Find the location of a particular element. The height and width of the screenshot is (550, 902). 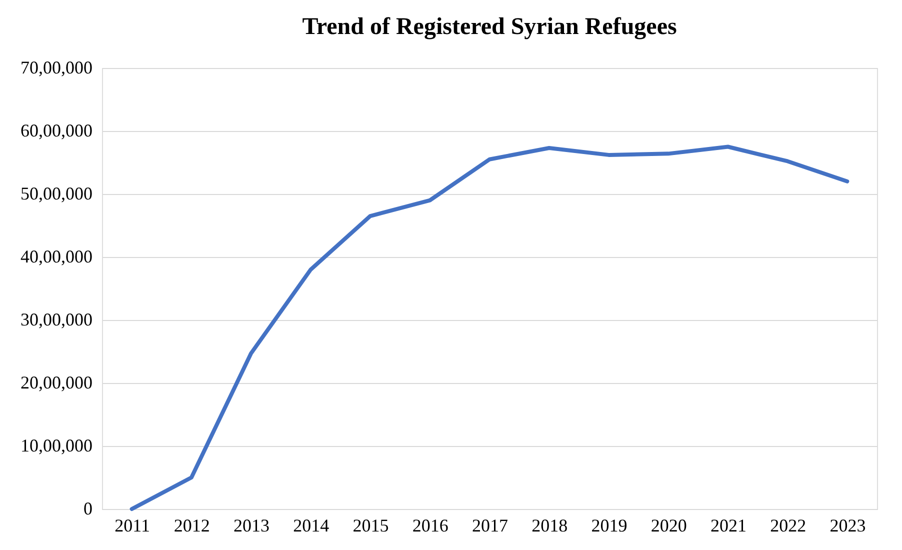

x-tick-label: 2013 is located at coordinates (252, 526).